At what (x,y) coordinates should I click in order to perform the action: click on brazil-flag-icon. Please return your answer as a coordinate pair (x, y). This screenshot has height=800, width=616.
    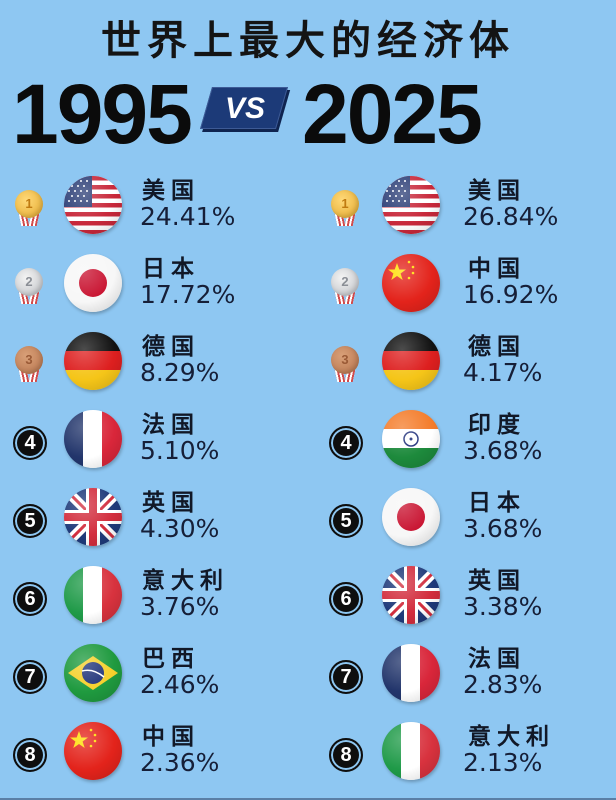
    Looking at the image, I should click on (93, 673).